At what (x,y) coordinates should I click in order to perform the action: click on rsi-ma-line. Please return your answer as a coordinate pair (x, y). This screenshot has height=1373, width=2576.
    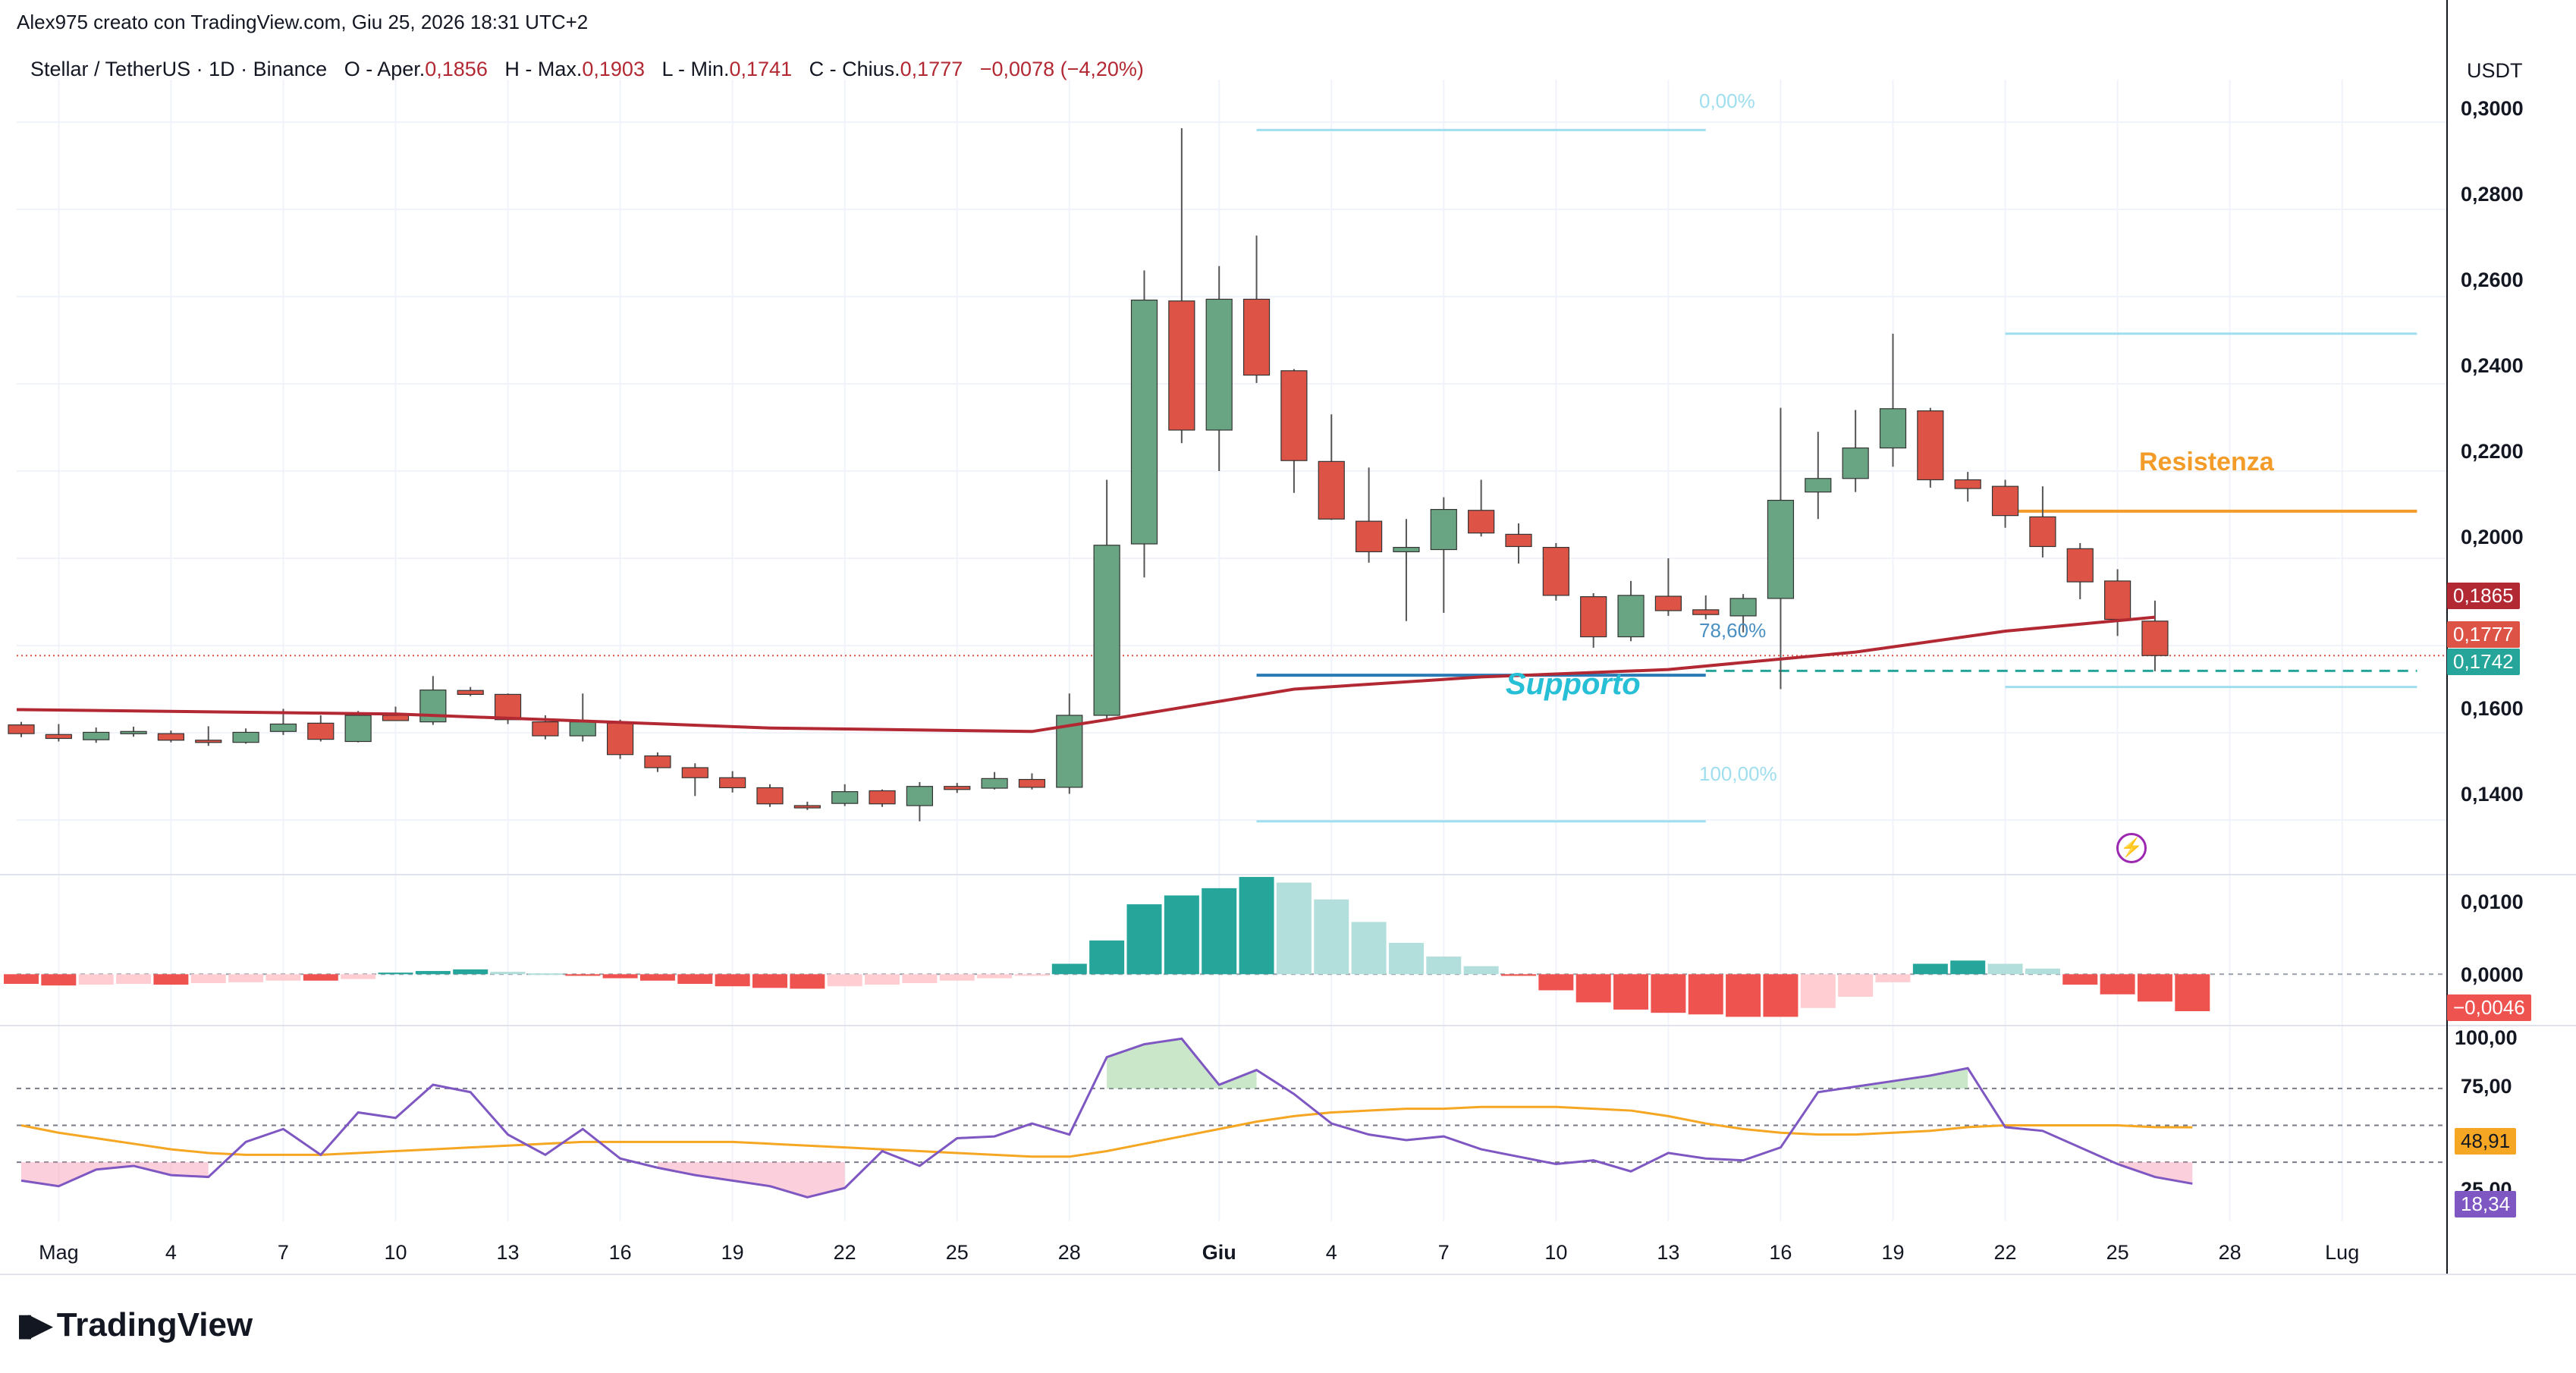
    Looking at the image, I should click on (1106, 1131).